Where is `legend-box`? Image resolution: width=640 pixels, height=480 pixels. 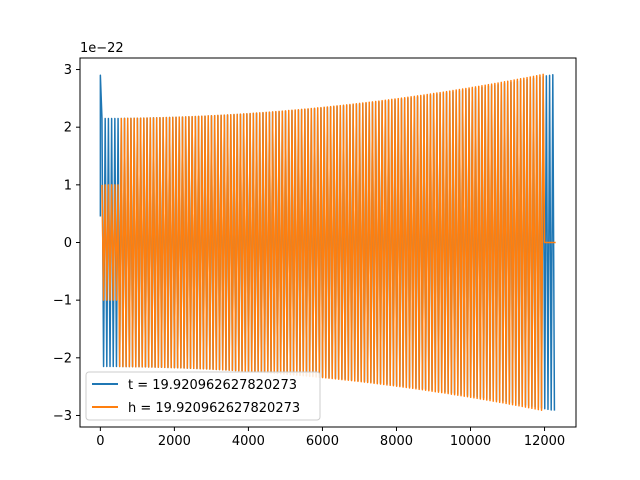
legend-box is located at coordinates (203, 396).